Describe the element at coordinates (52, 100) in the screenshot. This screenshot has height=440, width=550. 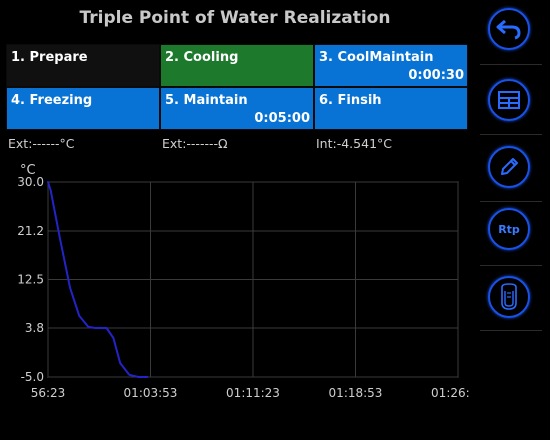
I see `step-label: 4. Freezing` at that location.